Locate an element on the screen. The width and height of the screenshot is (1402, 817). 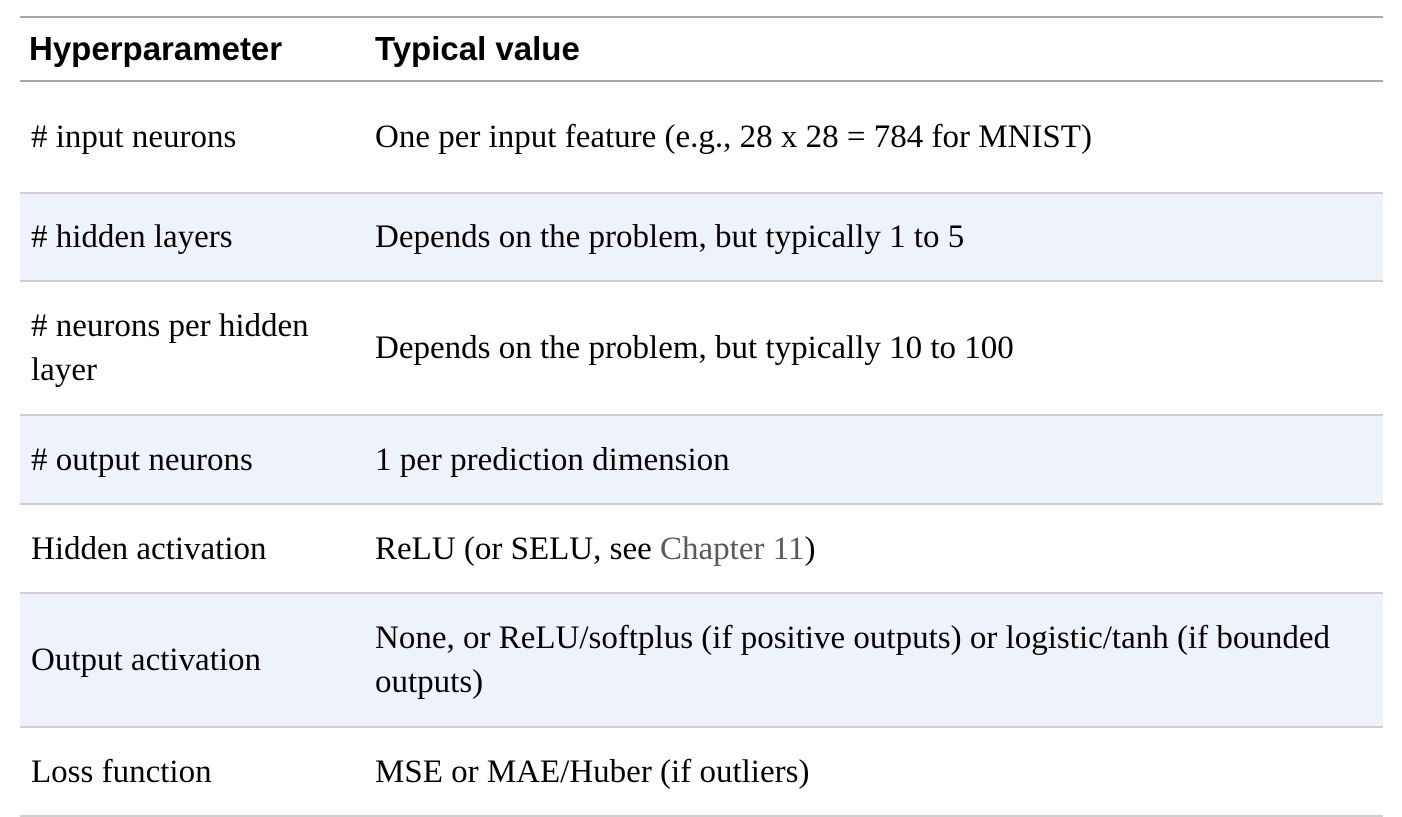
param-cell: # neurons per hidden layer is located at coordinates (170, 348).